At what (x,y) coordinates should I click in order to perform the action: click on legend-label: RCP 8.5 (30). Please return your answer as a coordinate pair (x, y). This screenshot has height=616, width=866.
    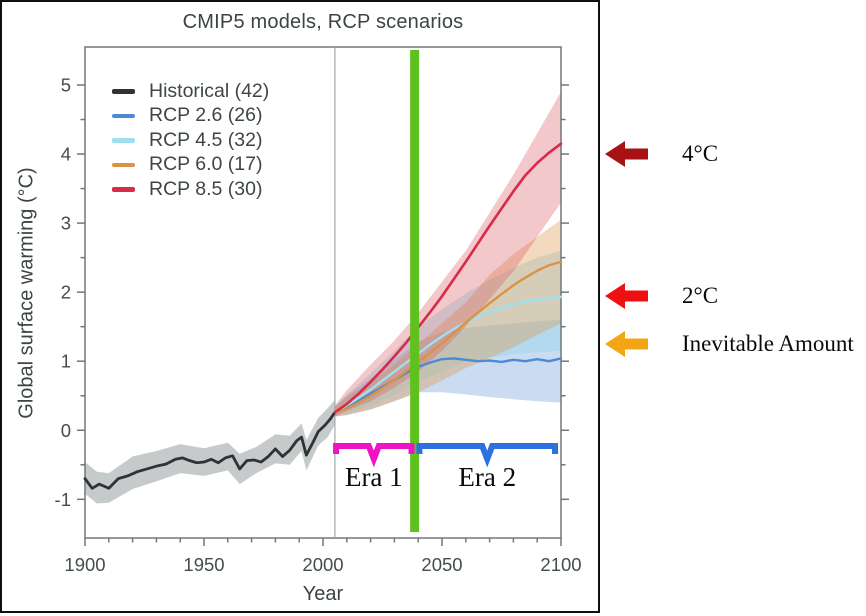
    Looking at the image, I should click on (206, 188).